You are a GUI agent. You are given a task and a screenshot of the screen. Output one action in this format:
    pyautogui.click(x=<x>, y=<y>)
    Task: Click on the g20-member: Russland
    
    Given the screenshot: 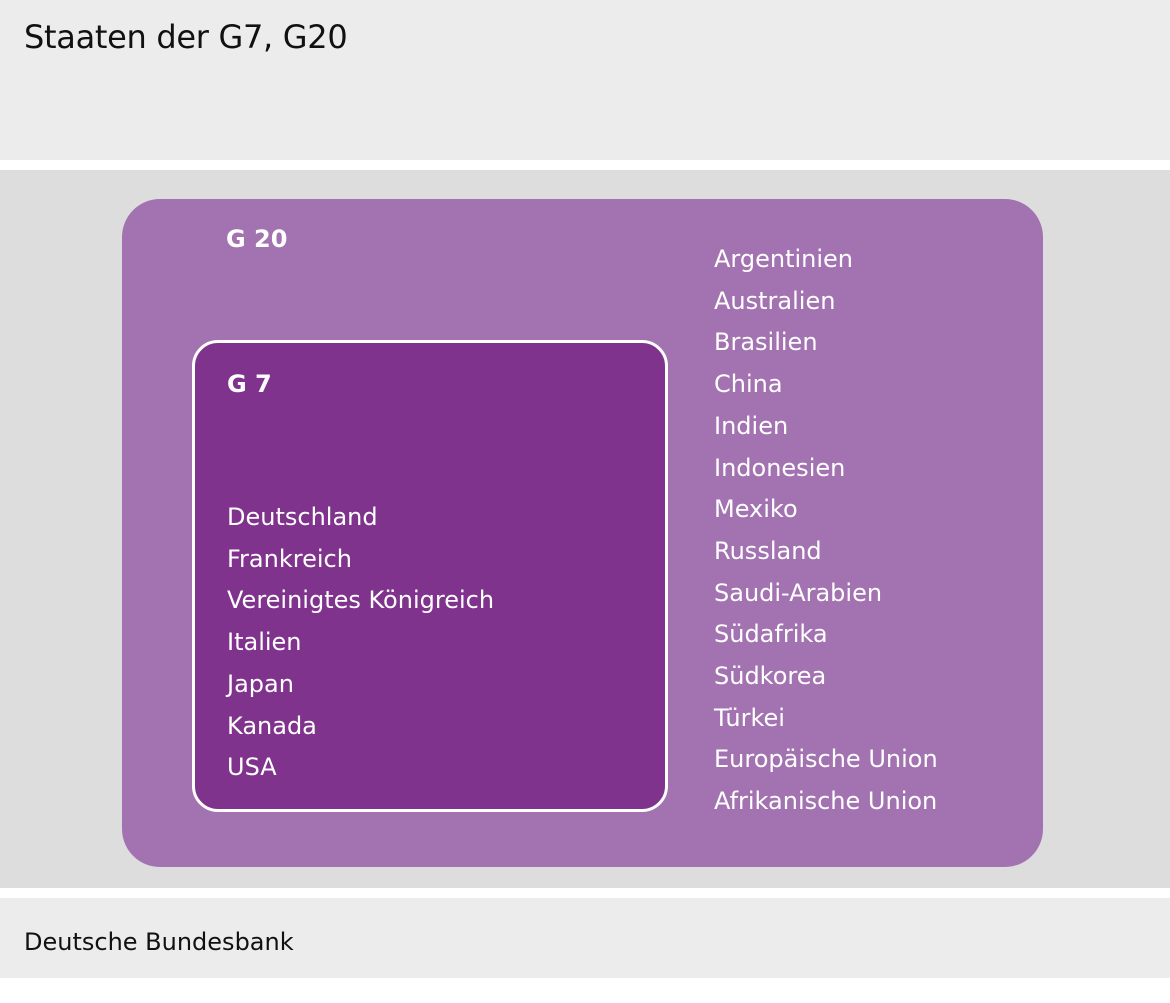 What is the action you would take?
    pyautogui.click(x=768, y=550)
    